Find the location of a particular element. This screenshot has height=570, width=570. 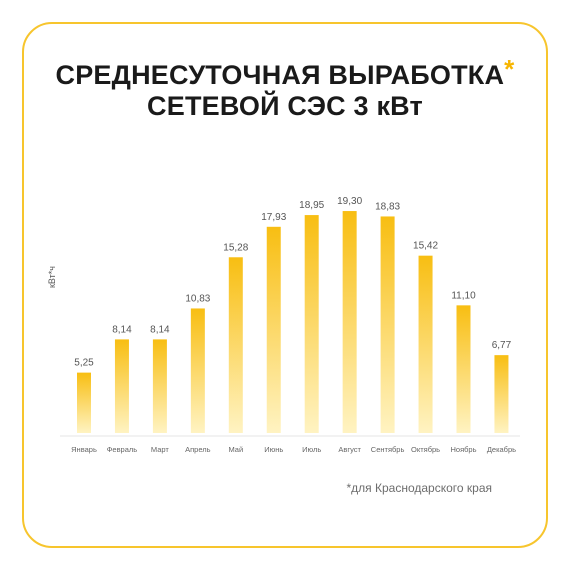

category-label-10: Октябрь is located at coordinates (425, 449).